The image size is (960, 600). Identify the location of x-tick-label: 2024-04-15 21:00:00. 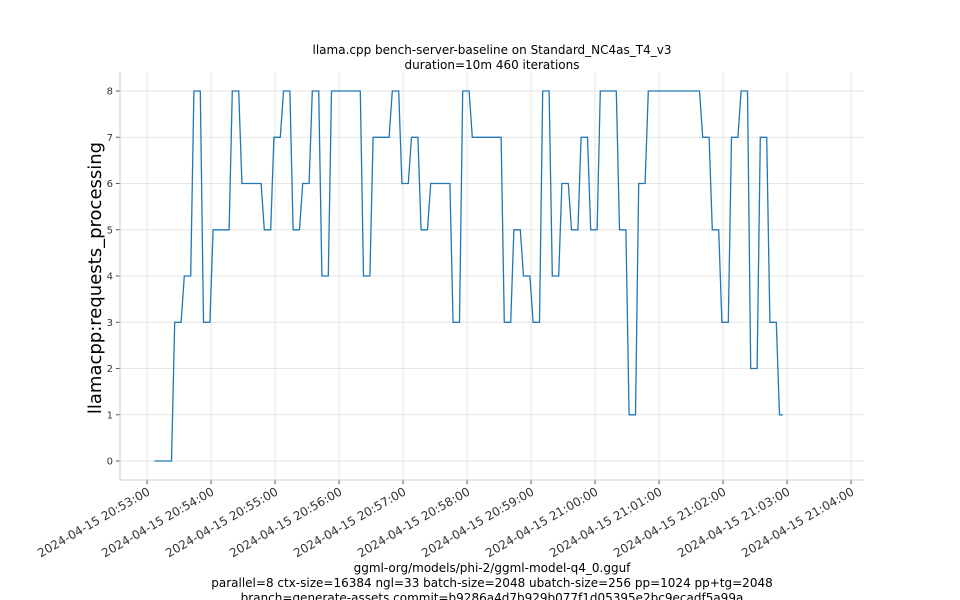
(541, 522).